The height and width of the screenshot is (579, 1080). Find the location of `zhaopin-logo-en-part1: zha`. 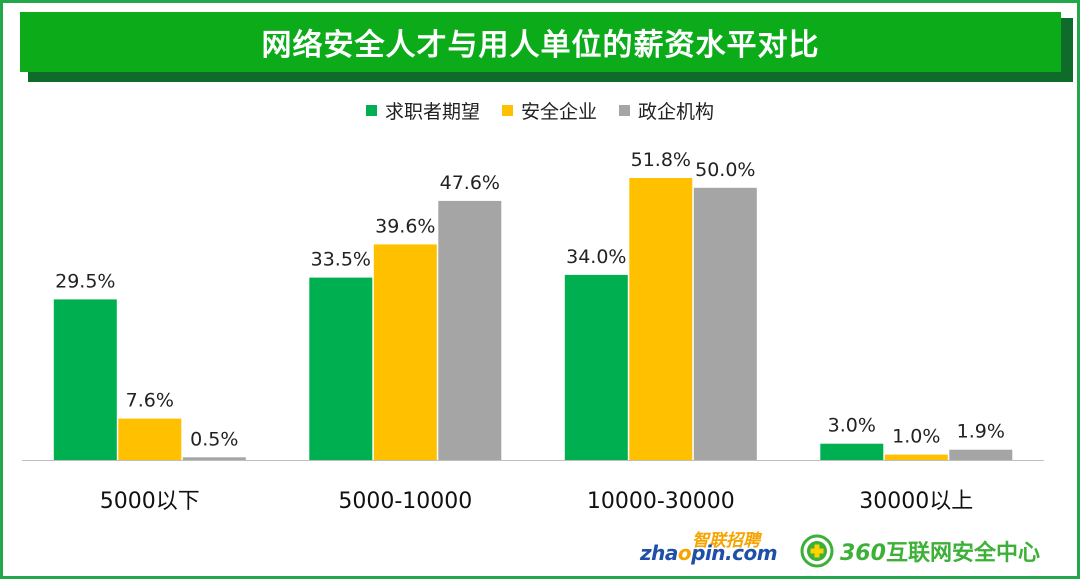

zhaopin-logo-en-part1: zha is located at coordinates (659, 553).